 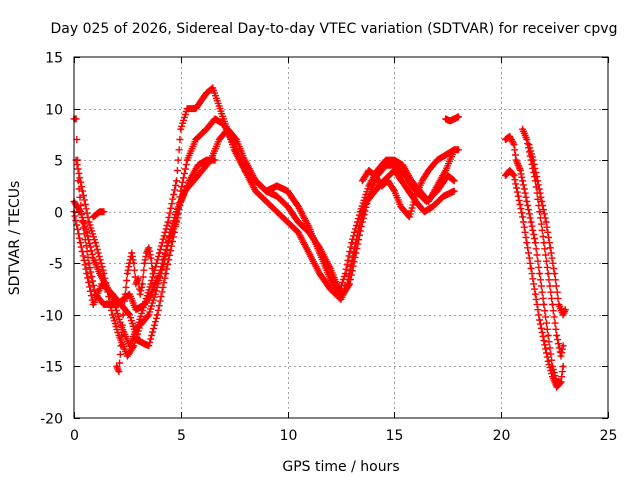 What do you see at coordinates (74, 436) in the screenshot?
I see `x-tick-label: 0` at bounding box center [74, 436].